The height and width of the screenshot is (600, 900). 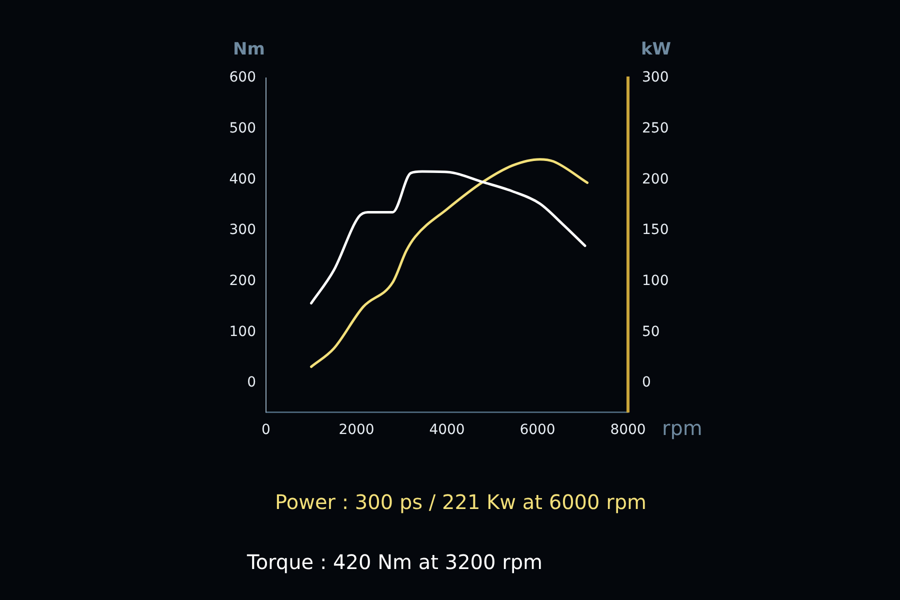 What do you see at coordinates (628, 430) in the screenshot?
I see `x-tick-label: 8000` at bounding box center [628, 430].